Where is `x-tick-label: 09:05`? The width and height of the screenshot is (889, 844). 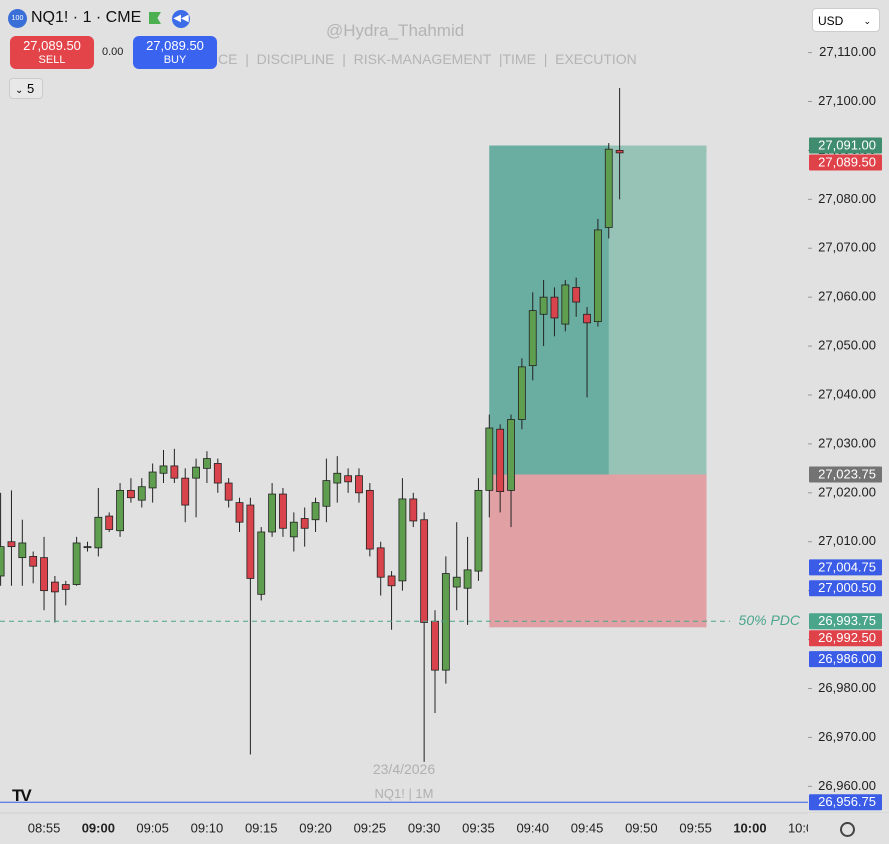 x-tick-label: 09:05 is located at coordinates (152, 827).